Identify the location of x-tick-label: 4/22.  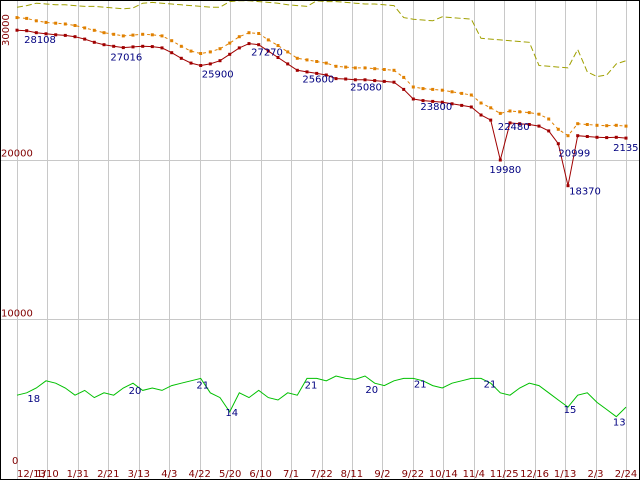
(199, 474).